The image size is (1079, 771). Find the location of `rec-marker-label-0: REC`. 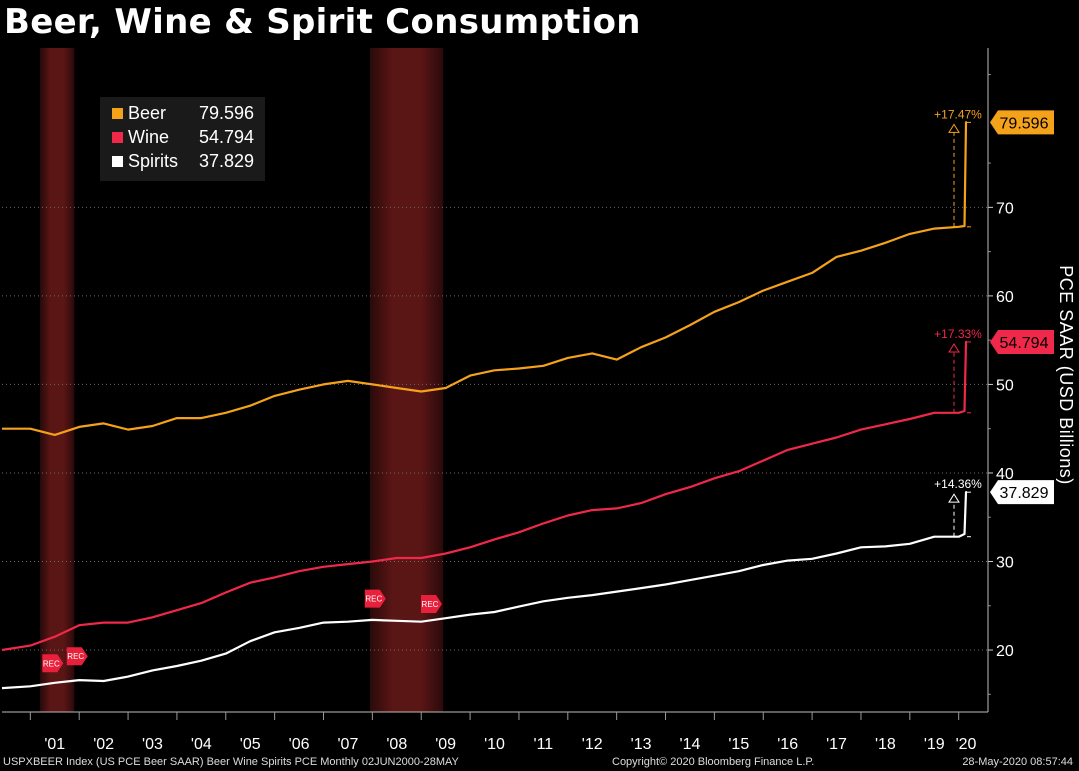

rec-marker-label-0: REC is located at coordinates (51, 663).